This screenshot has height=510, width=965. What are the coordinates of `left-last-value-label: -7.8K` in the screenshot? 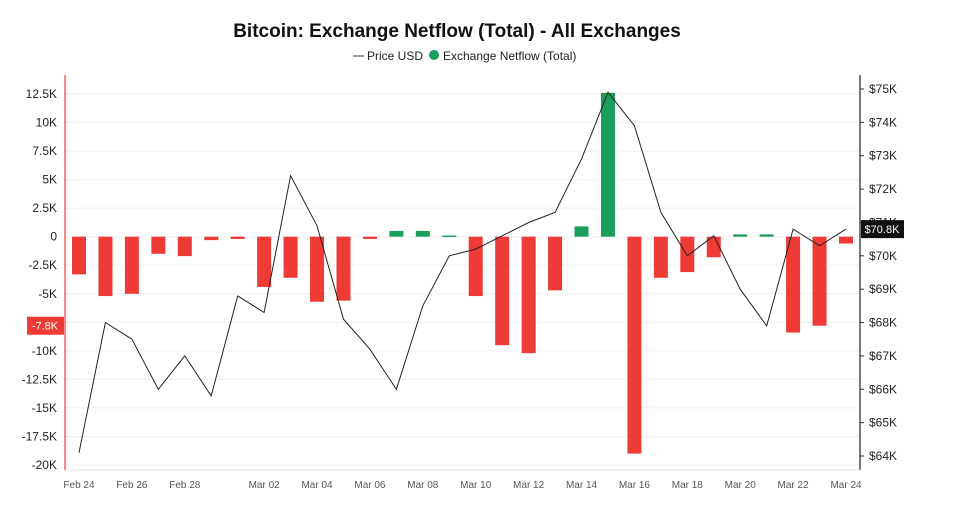 It's located at (45, 327).